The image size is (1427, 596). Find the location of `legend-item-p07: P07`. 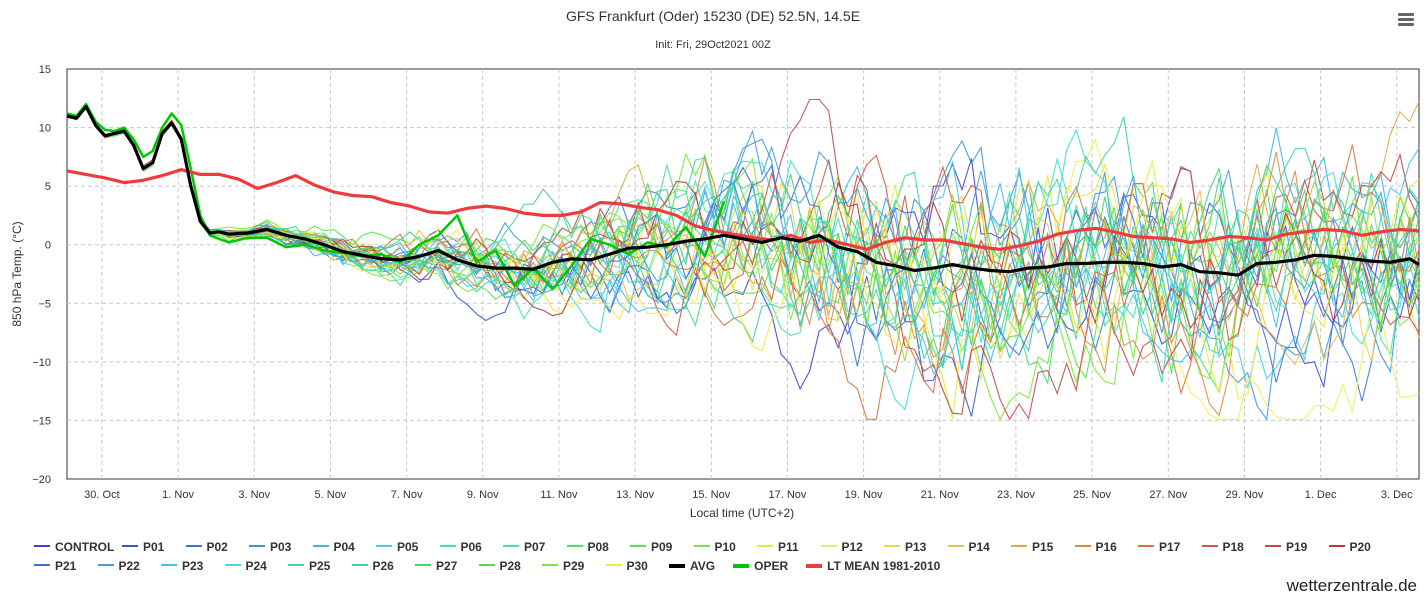

legend-item-p07: P07 is located at coordinates (535, 547).